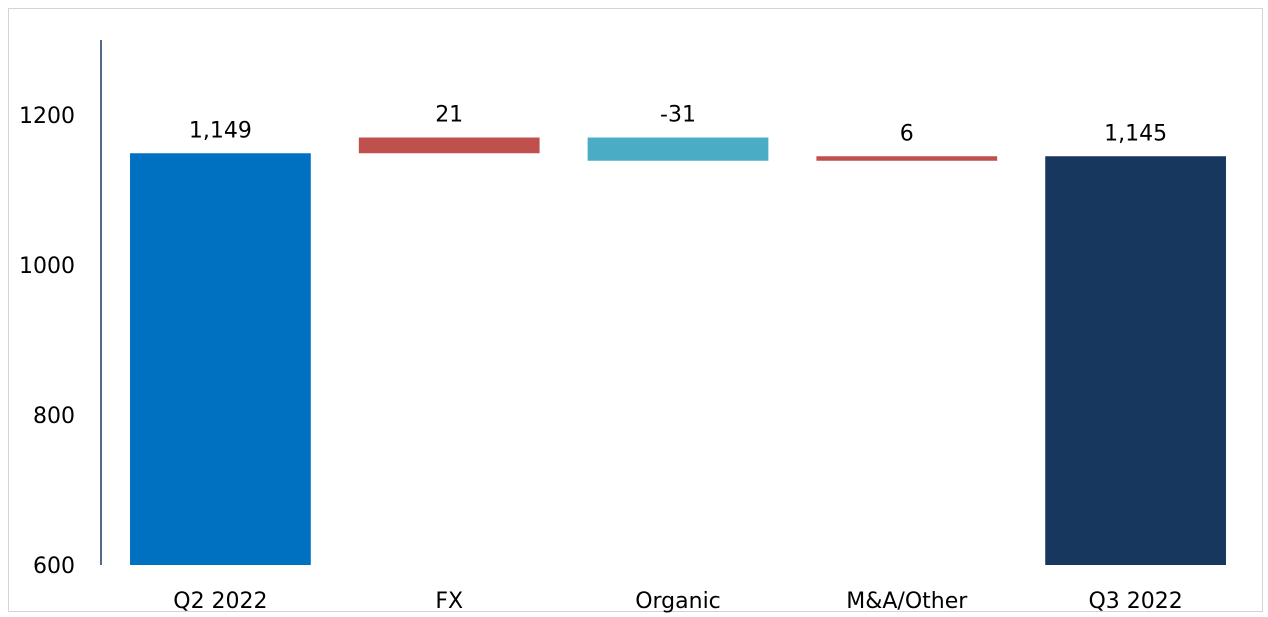 The width and height of the screenshot is (1268, 617). I want to click on y-axis-ticks: 600 800 1000 1200, so click(47, 341).